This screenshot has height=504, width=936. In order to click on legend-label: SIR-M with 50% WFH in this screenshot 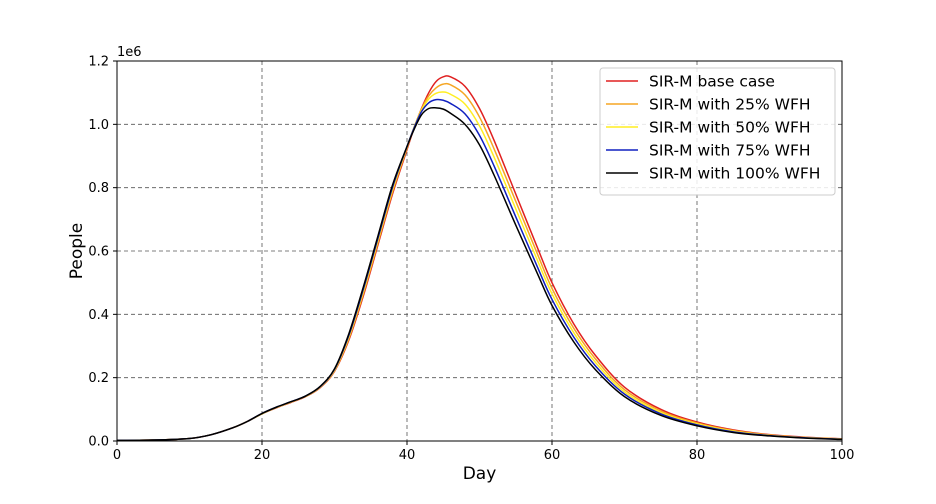, I will do `click(730, 128)`.